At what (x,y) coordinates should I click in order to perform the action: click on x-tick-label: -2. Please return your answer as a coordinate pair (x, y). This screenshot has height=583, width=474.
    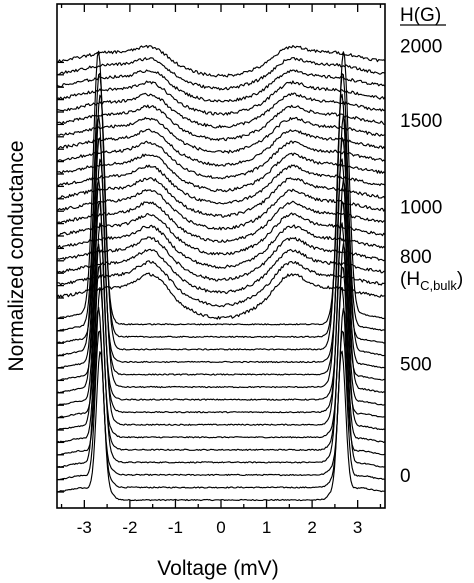
    Looking at the image, I should click on (129, 527).